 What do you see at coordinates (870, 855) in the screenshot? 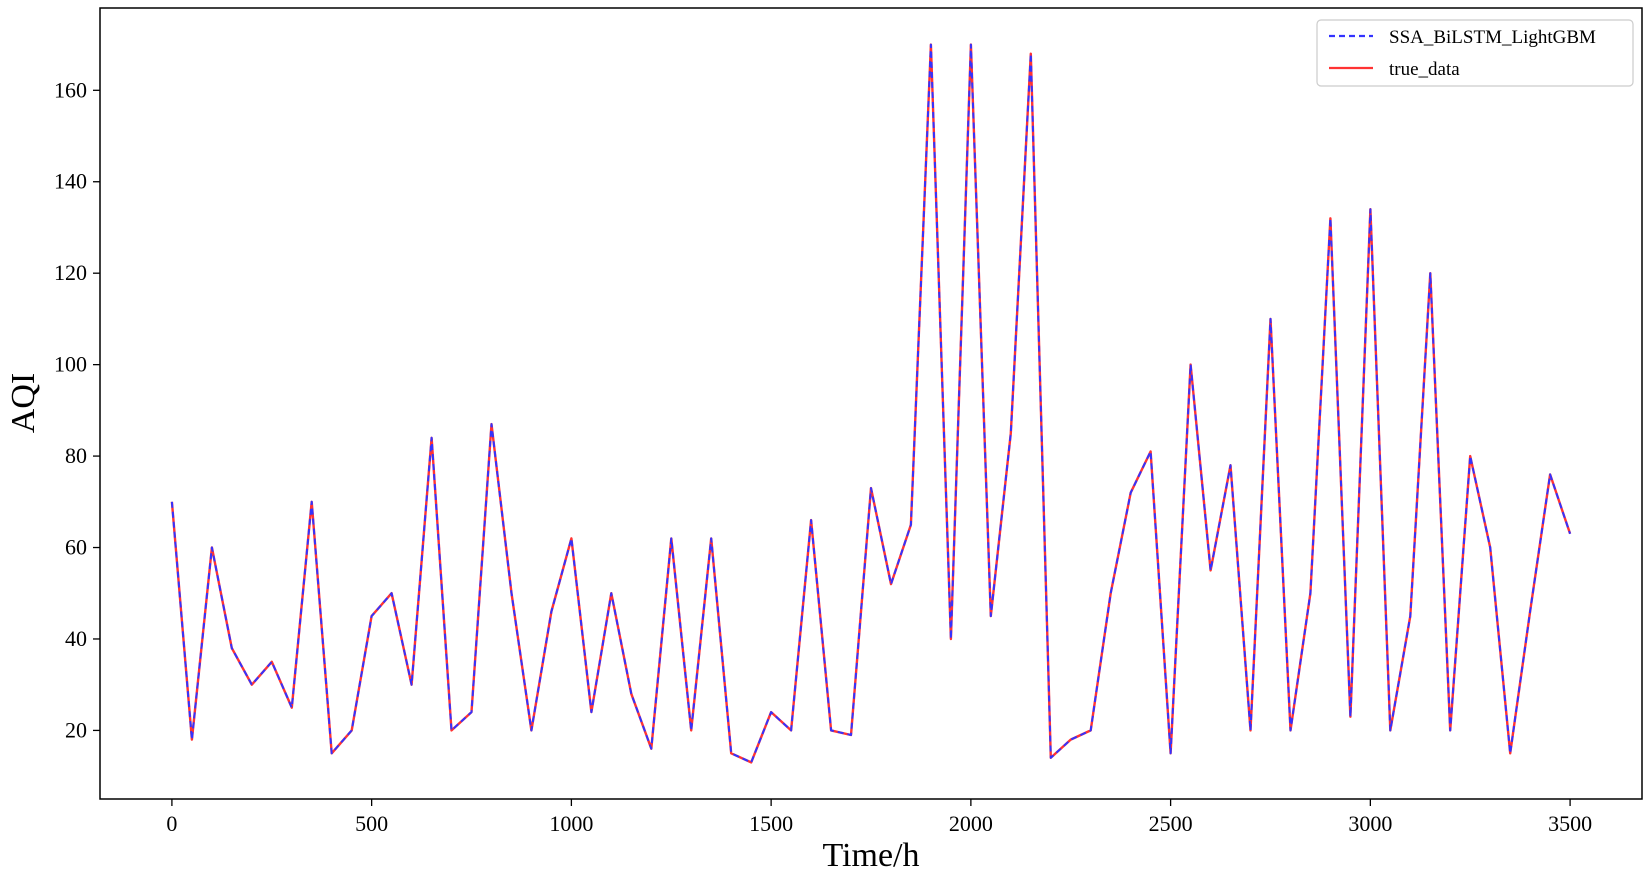
I see `x-axis-title: Time/h` at bounding box center [870, 855].